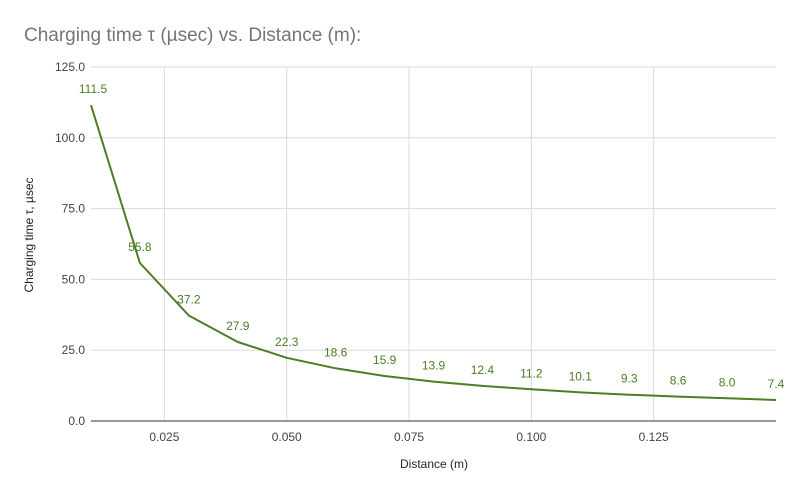 The height and width of the screenshot is (493, 800). I want to click on y-axis-title: Charging time τ, µsec, so click(29, 234).